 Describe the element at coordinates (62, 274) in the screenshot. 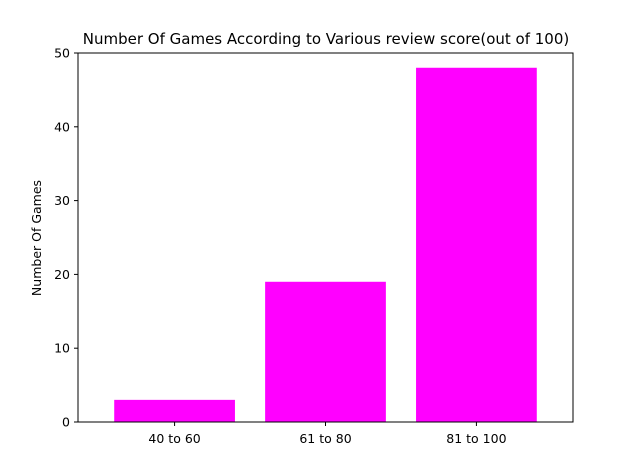

I see `y-tick-label: 20` at that location.